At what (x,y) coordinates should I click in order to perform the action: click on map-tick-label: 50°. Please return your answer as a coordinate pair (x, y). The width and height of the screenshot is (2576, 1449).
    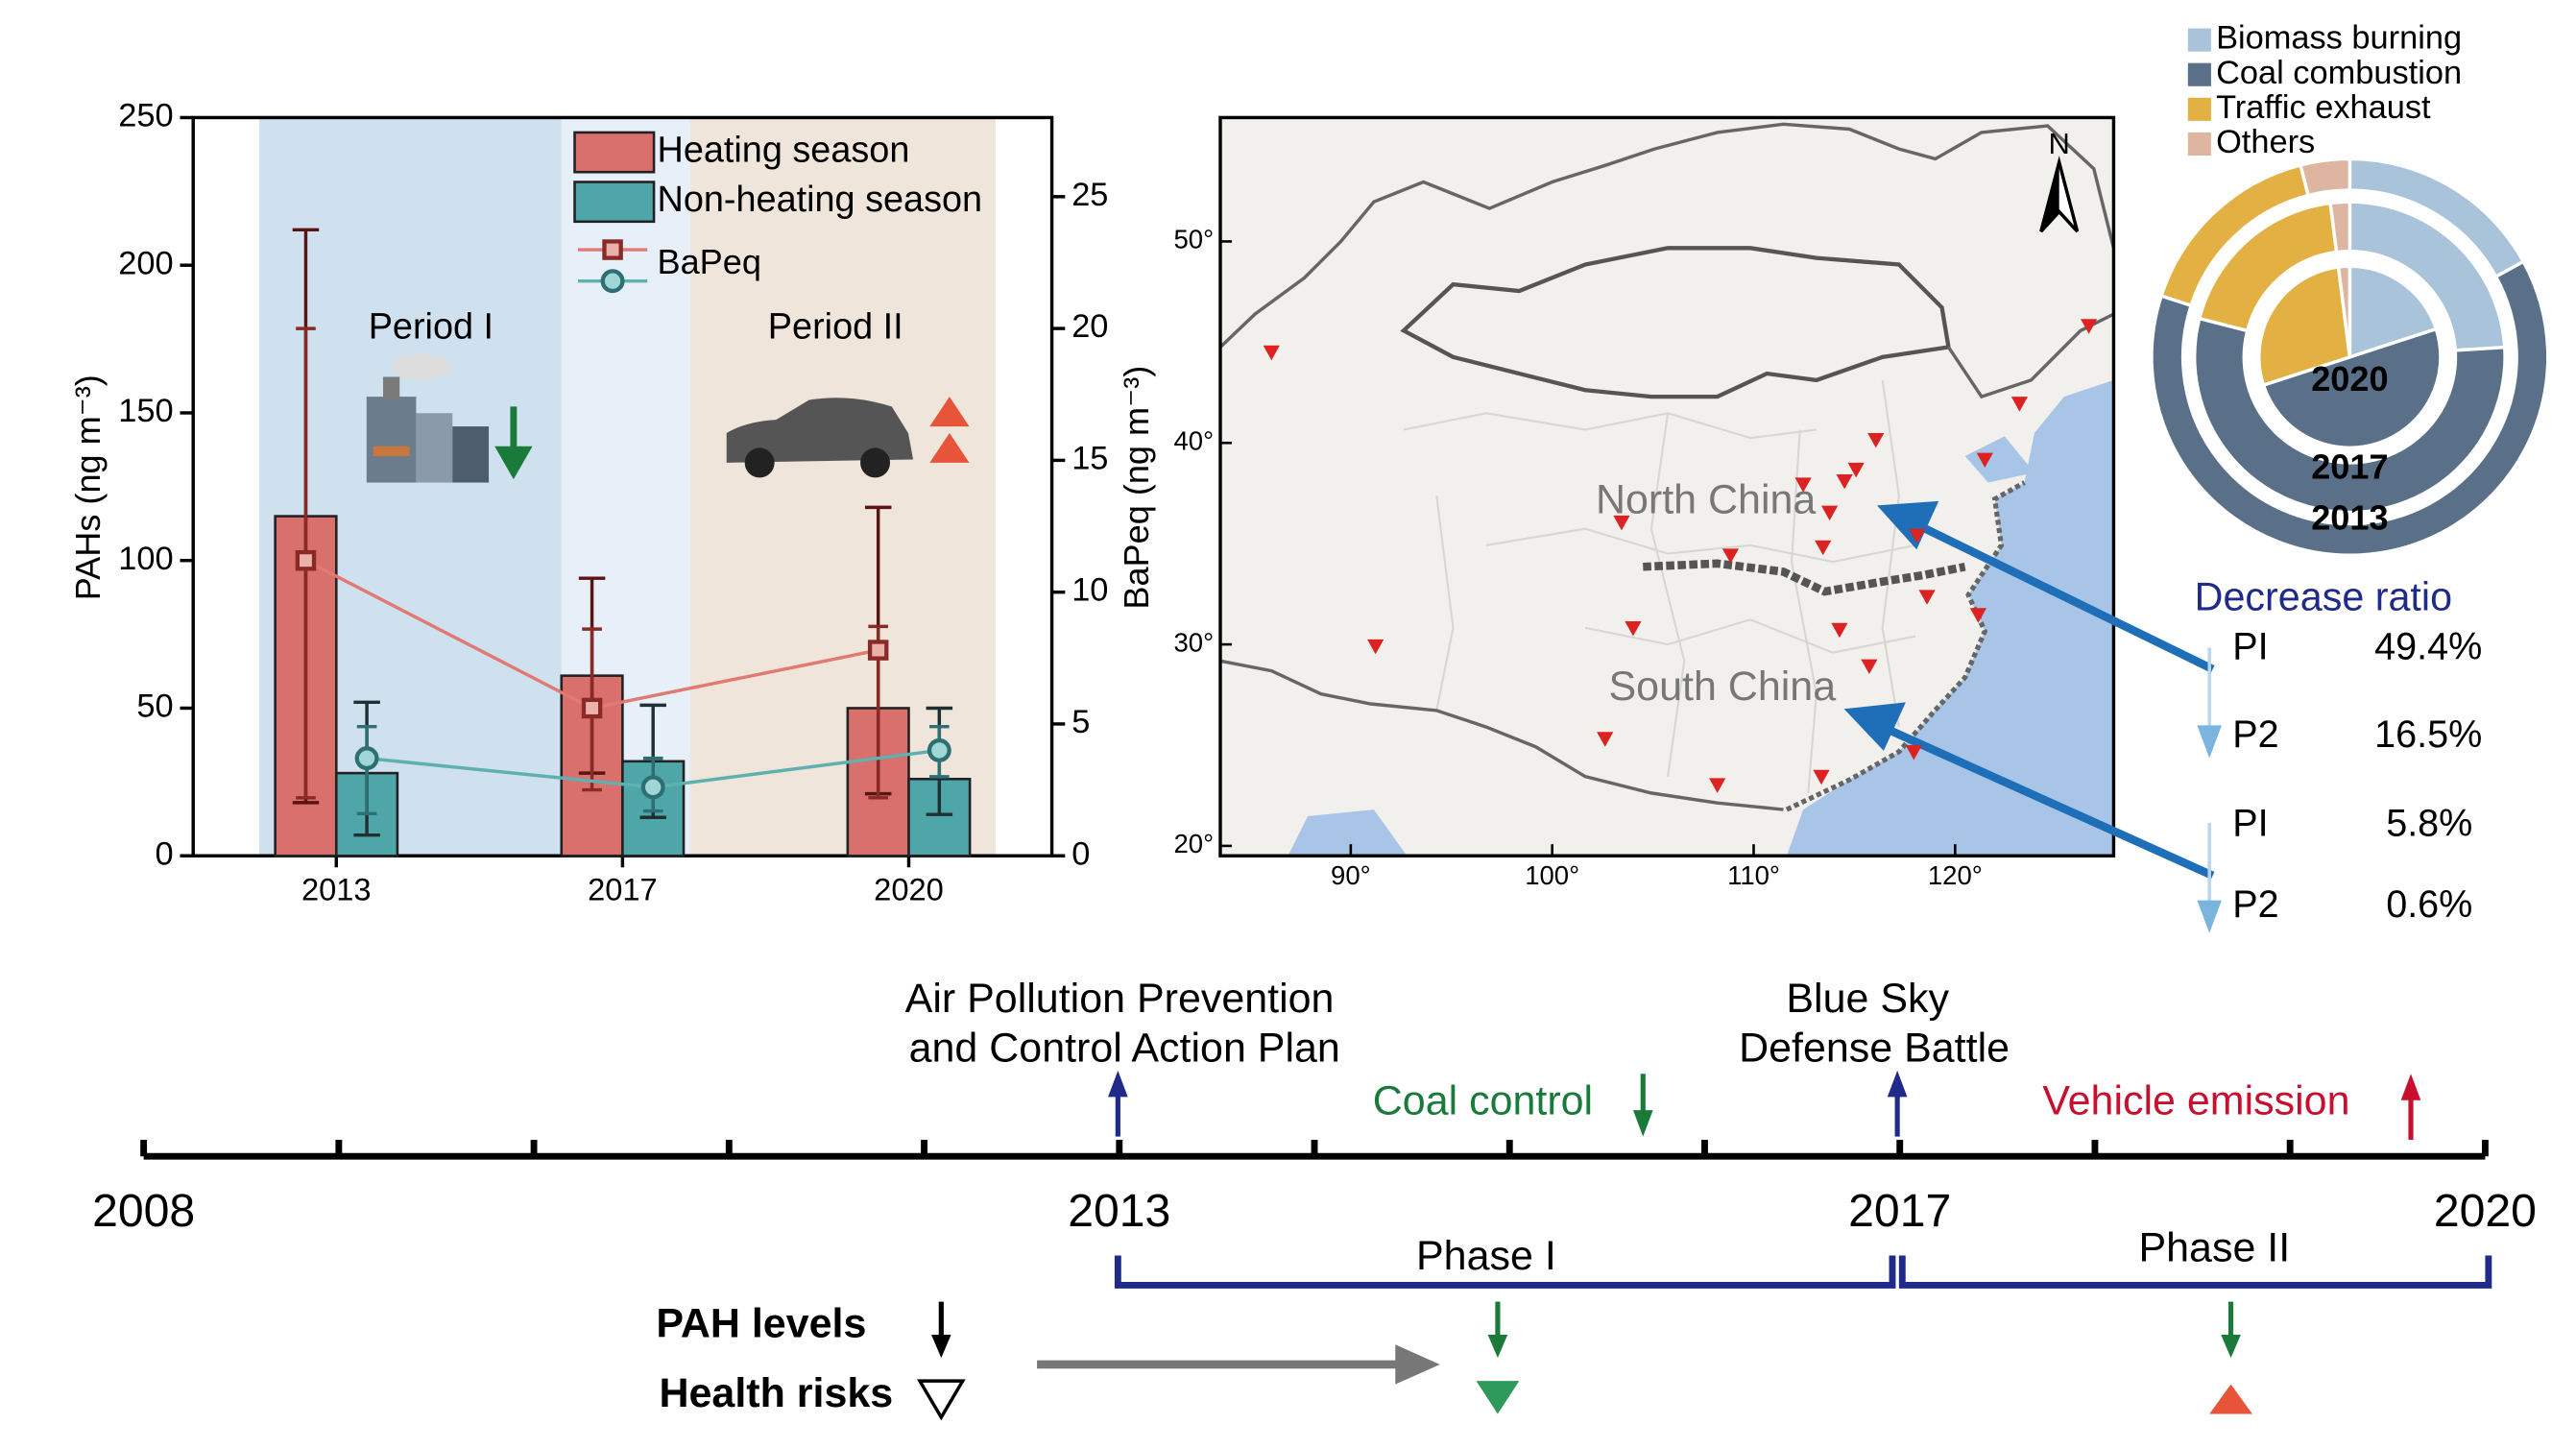
    Looking at the image, I should click on (1194, 239).